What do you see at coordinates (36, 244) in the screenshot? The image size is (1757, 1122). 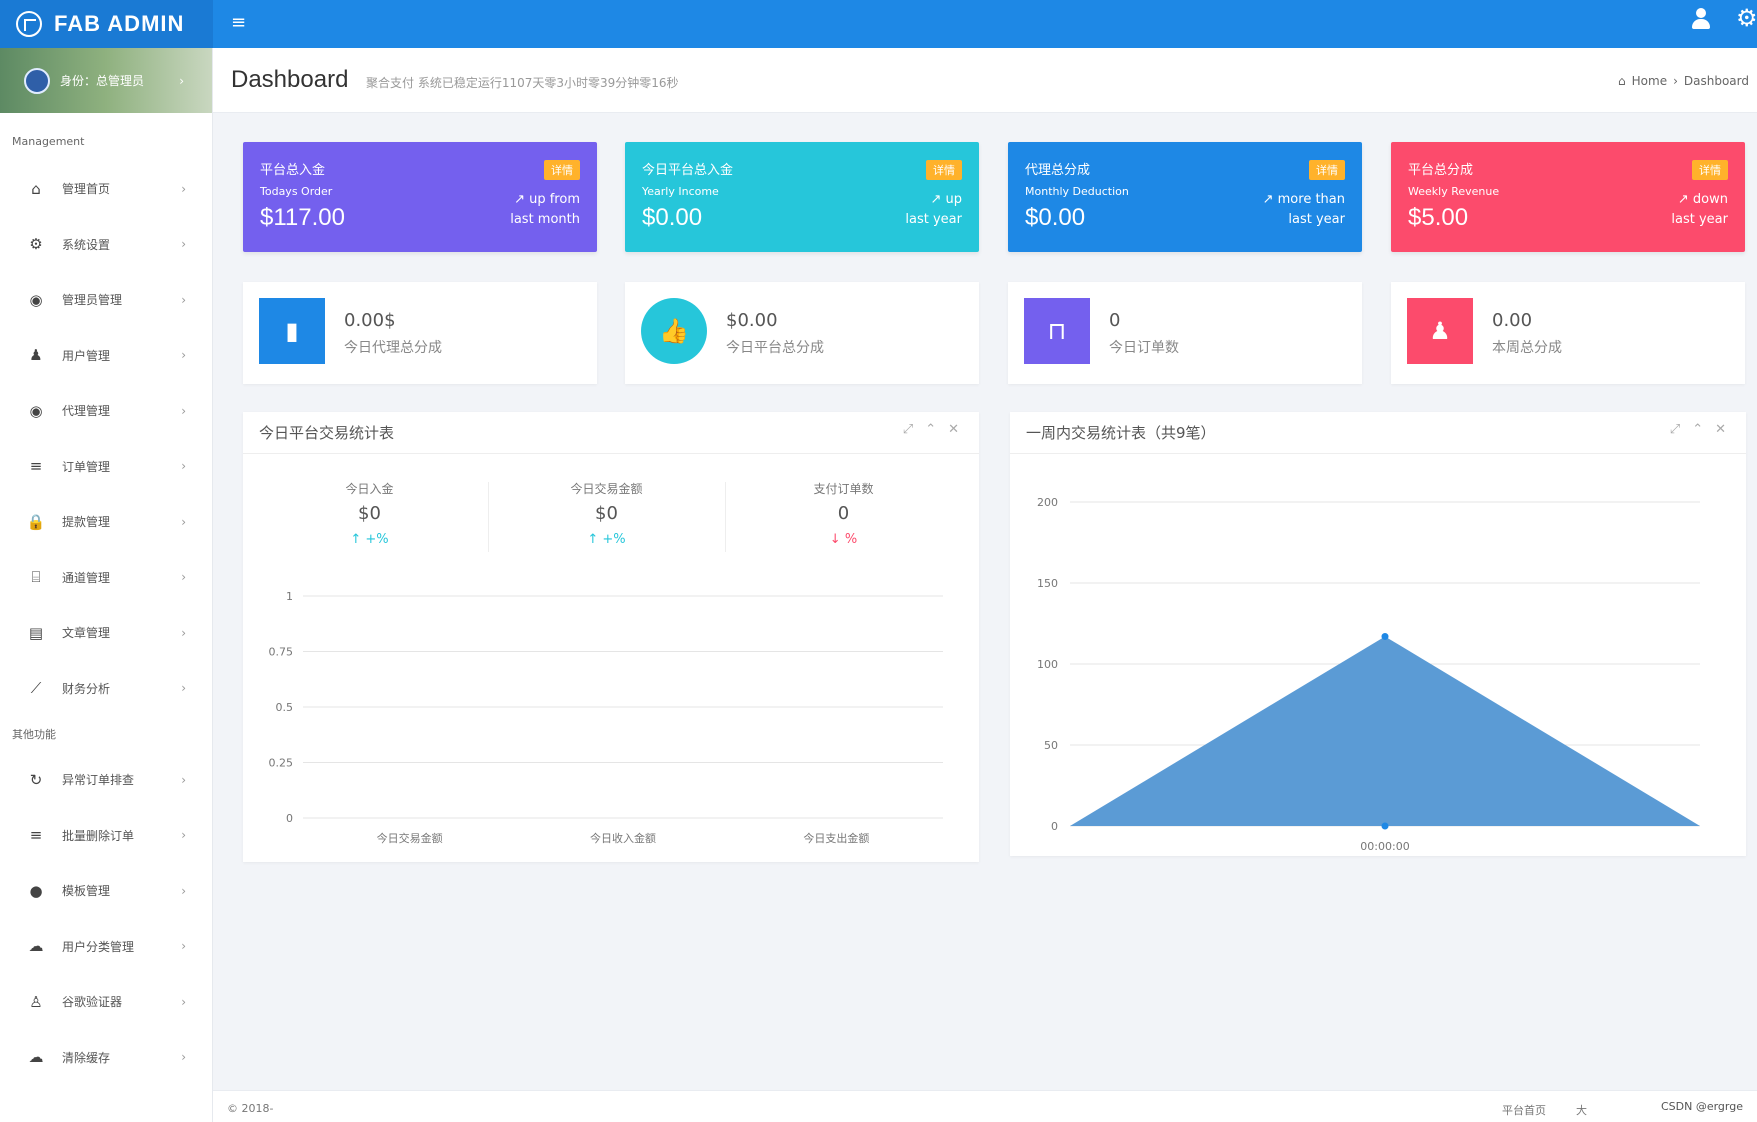 I see `gears-icon: ⚙` at bounding box center [36, 244].